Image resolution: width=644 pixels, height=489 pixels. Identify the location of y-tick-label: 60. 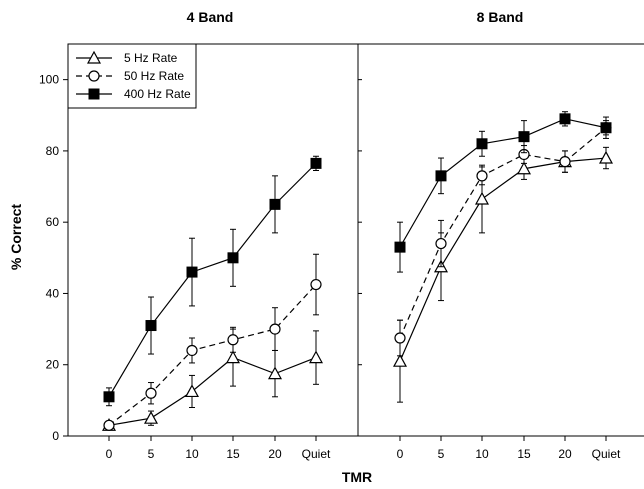
(53, 222).